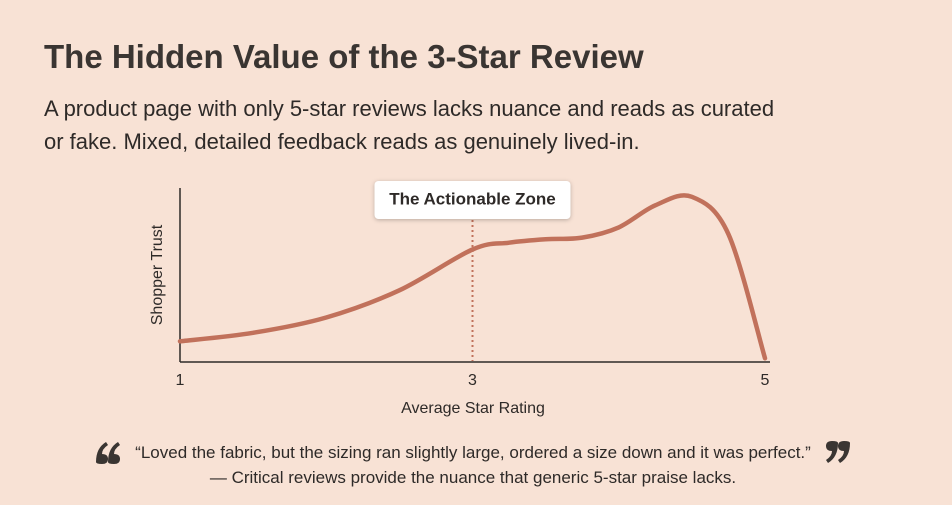  I want to click on x-tick-label: 3, so click(472, 380).